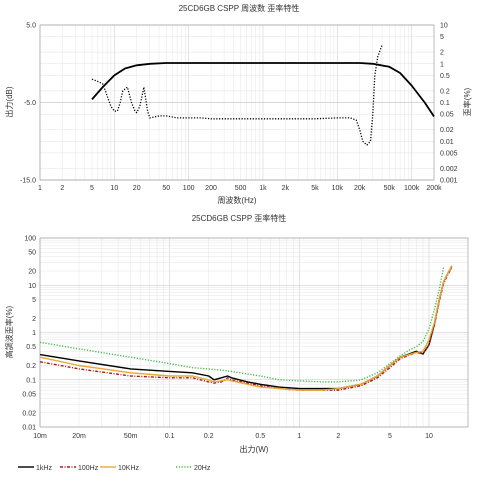  Describe the element at coordinates (444, 26) in the screenshot. I see `chart1-right-tick-label: 10` at that location.